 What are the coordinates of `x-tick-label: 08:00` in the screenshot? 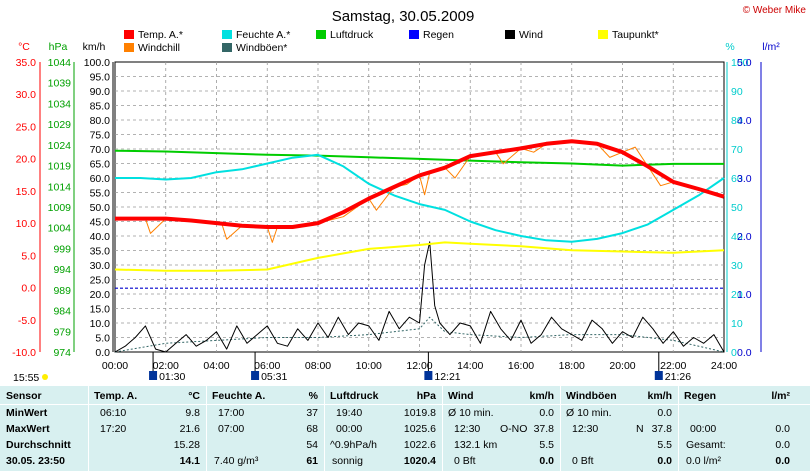 It's located at (318, 366).